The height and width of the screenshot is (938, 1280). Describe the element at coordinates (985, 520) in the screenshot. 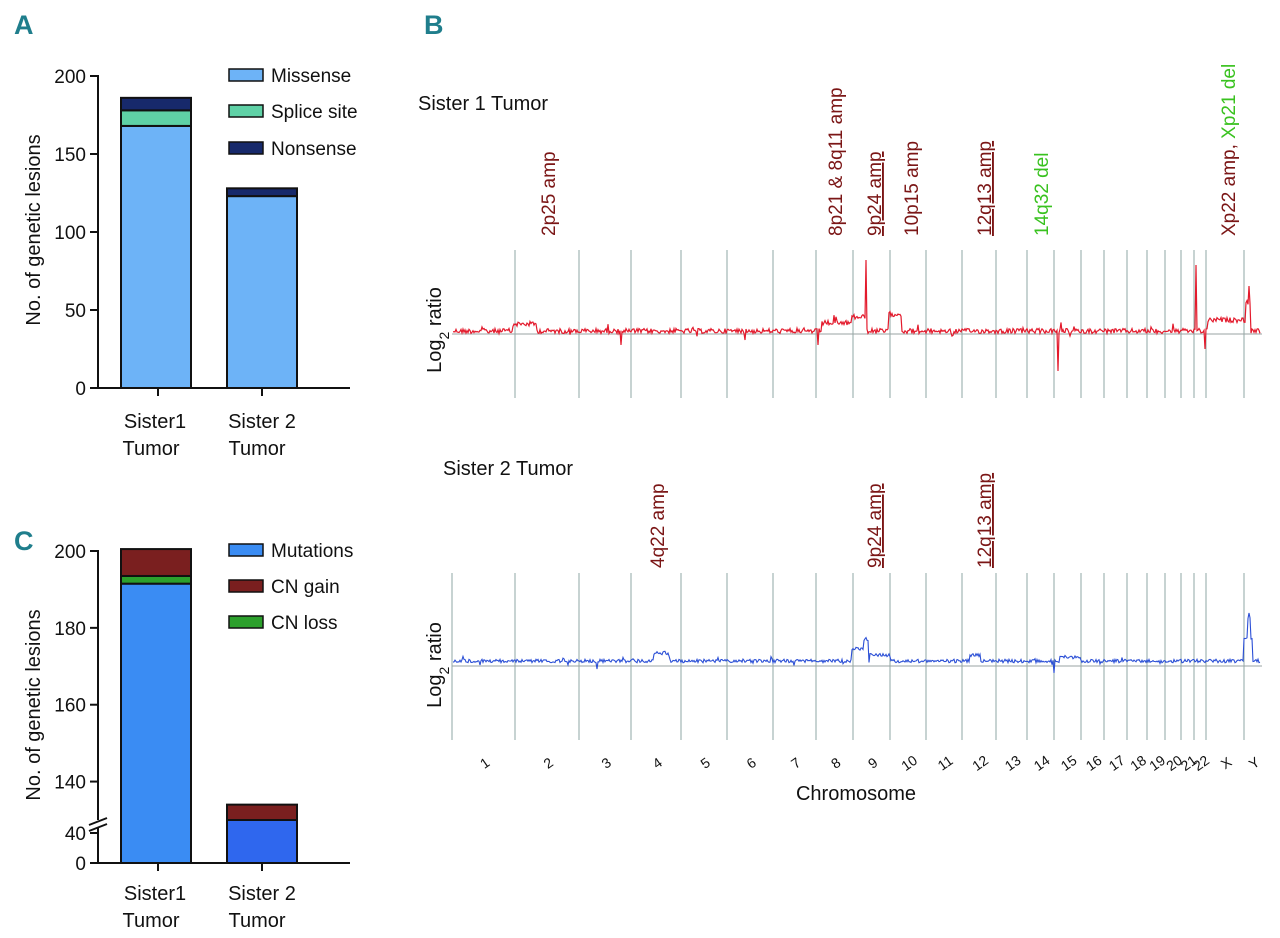

I see `annotation-12q13-amp-s2: 12q13 amp` at that location.